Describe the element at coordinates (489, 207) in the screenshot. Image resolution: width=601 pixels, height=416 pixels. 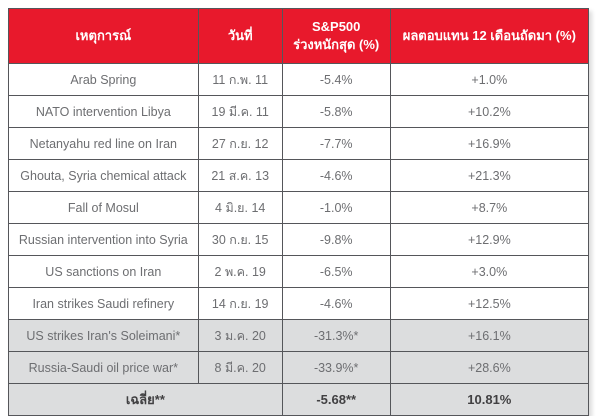
I see `return-cell: +8.7%` at that location.